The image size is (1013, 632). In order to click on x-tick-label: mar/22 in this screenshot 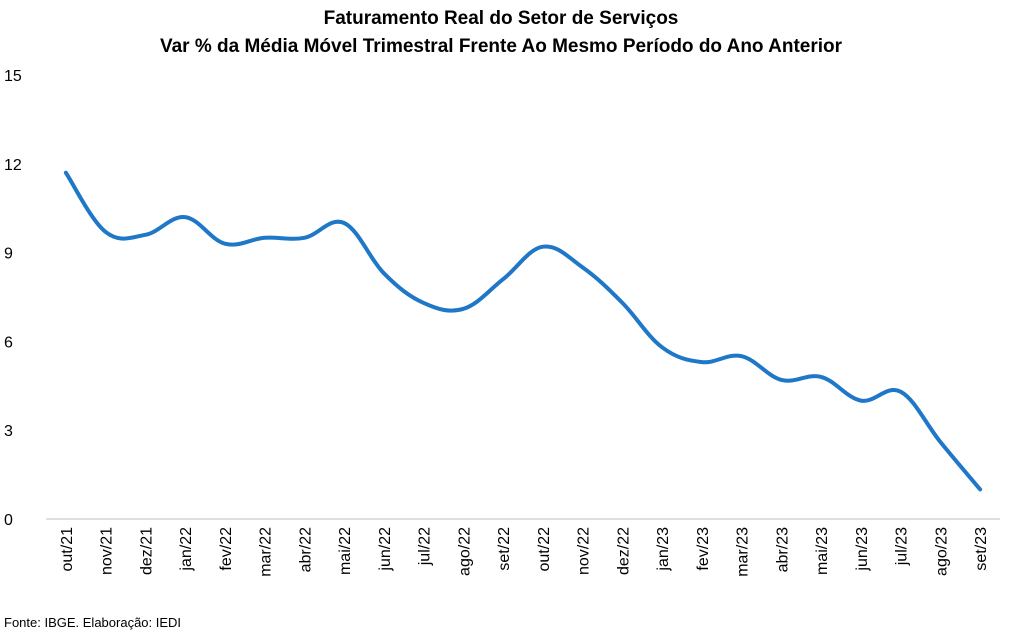, I will do `click(266, 552)`.